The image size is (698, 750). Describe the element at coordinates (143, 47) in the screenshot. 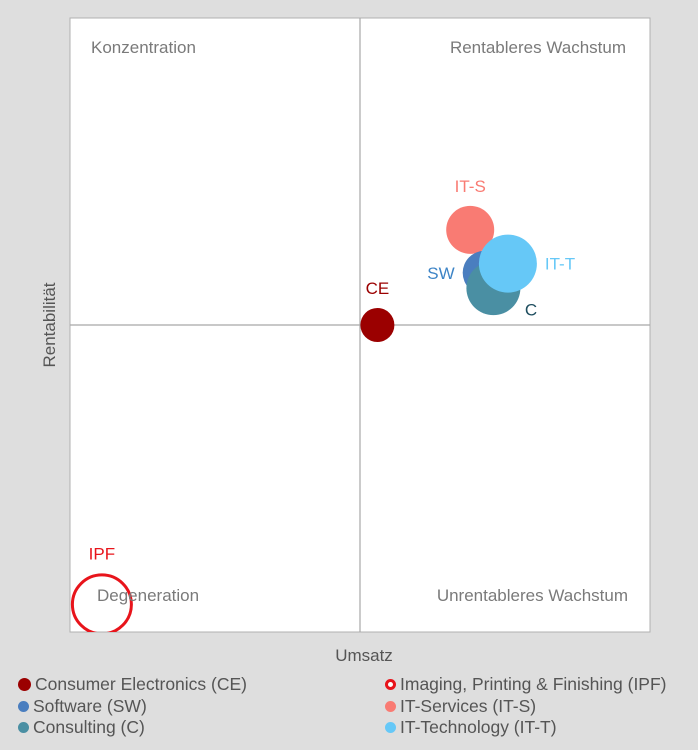

I see `quadrant-label-top-left: Konzentration` at that location.